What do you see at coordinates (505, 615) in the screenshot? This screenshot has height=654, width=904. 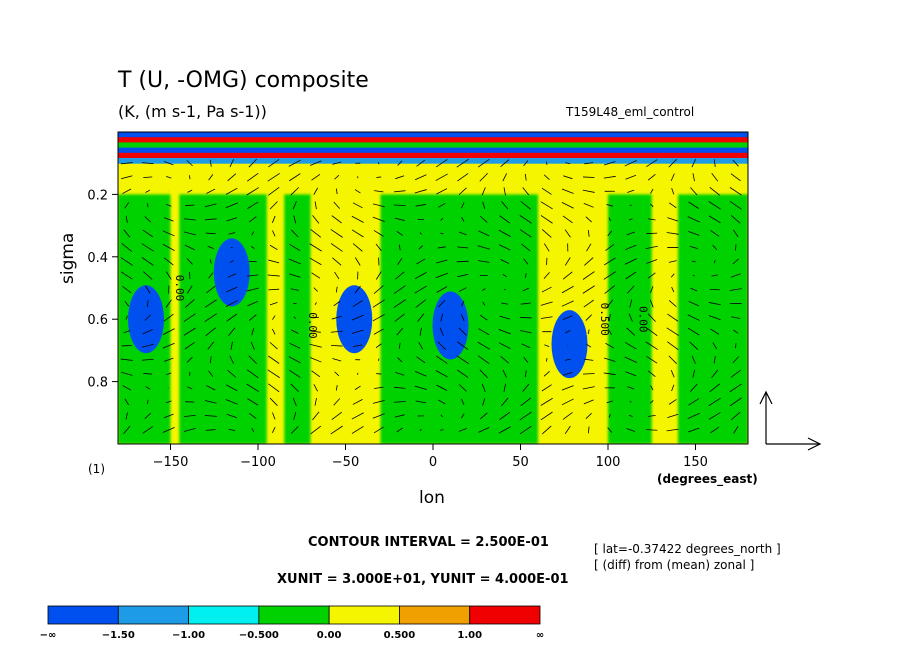 I see `colorbar-swatch` at bounding box center [505, 615].